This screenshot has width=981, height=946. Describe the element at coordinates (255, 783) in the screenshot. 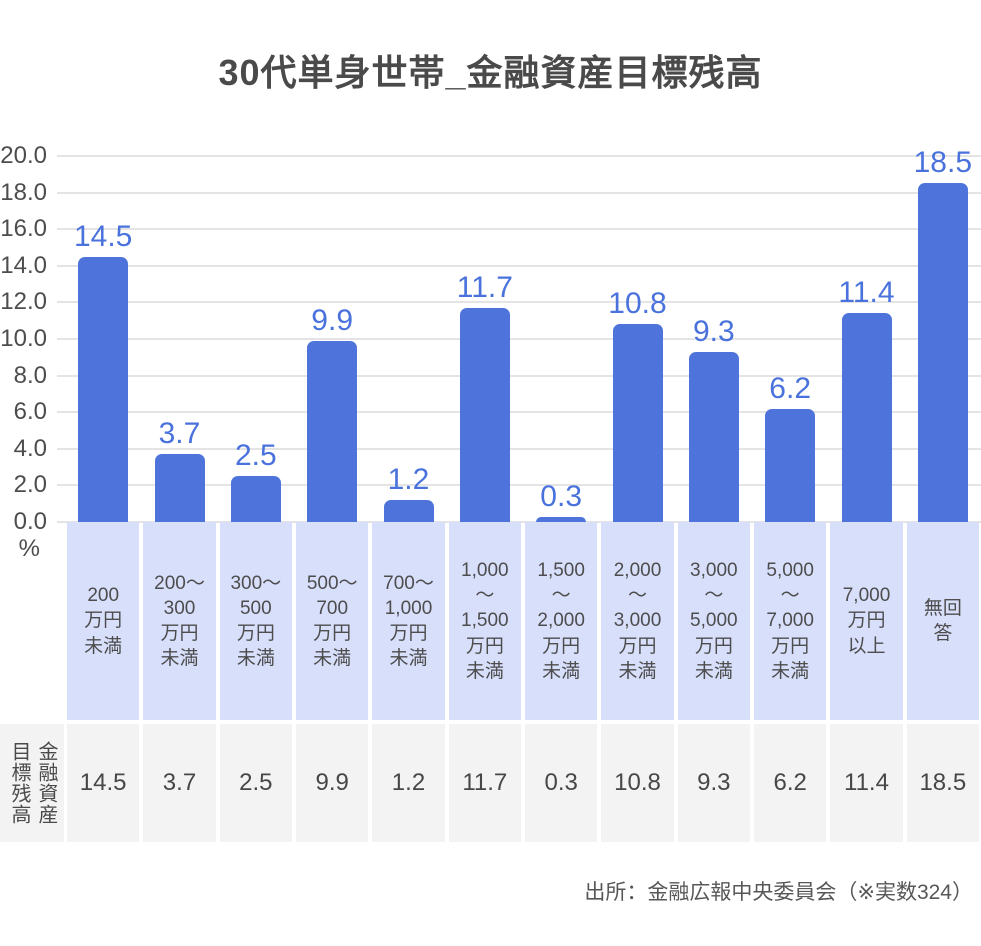

I see `table-value-cell: 2.5` at that location.